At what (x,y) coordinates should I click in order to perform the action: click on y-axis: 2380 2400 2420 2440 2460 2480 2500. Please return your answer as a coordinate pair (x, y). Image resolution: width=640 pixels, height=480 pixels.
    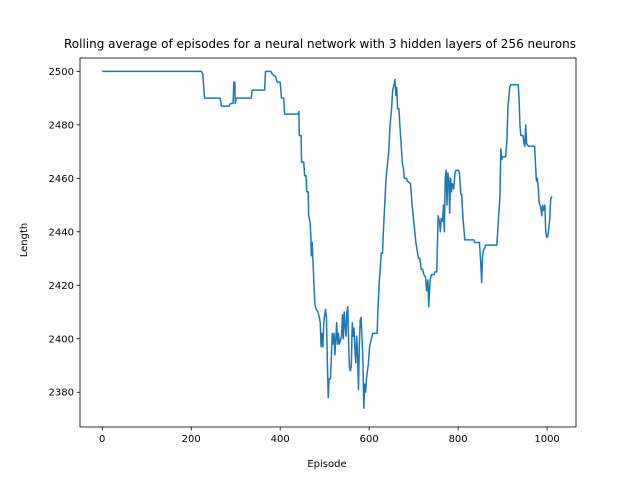
    Looking at the image, I should click on (64, 233).